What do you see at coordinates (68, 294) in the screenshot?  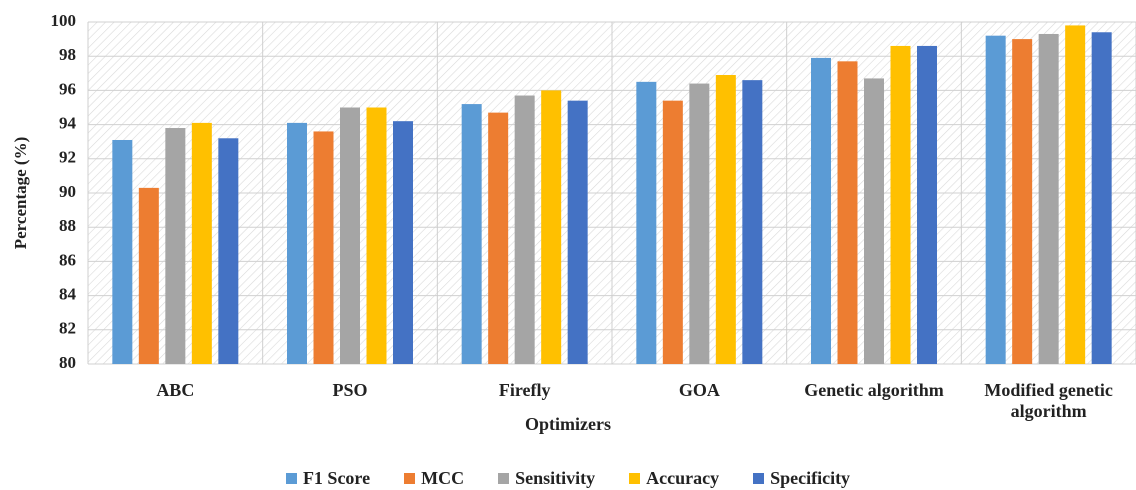 I see `y-tick-label: 84` at bounding box center [68, 294].